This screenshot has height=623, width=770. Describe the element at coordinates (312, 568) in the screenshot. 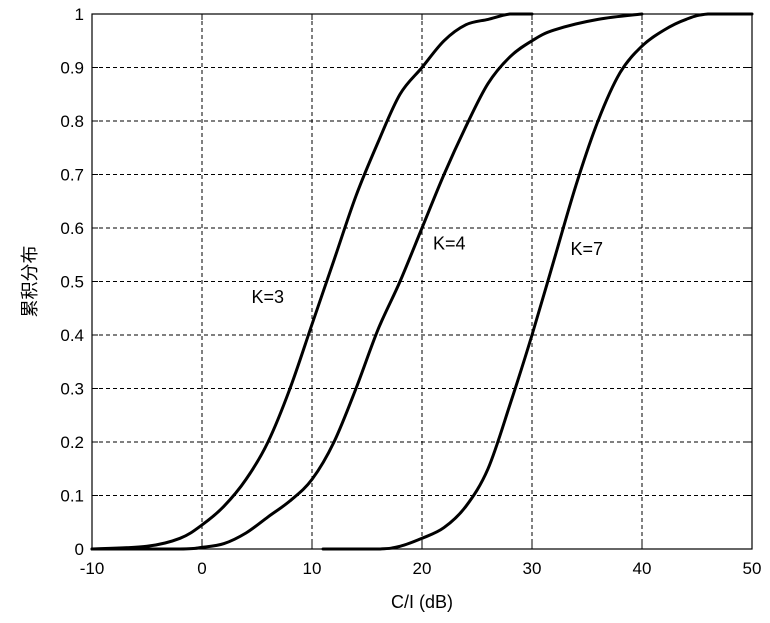

I see `x-tick-label: 10` at that location.